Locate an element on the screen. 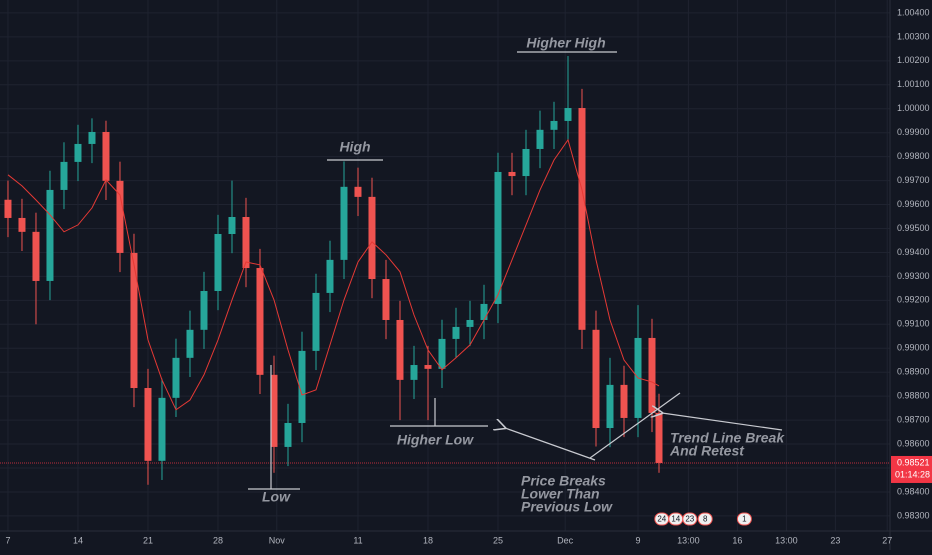 The height and width of the screenshot is (555, 932). annotation: Higher High is located at coordinates (565, 43).